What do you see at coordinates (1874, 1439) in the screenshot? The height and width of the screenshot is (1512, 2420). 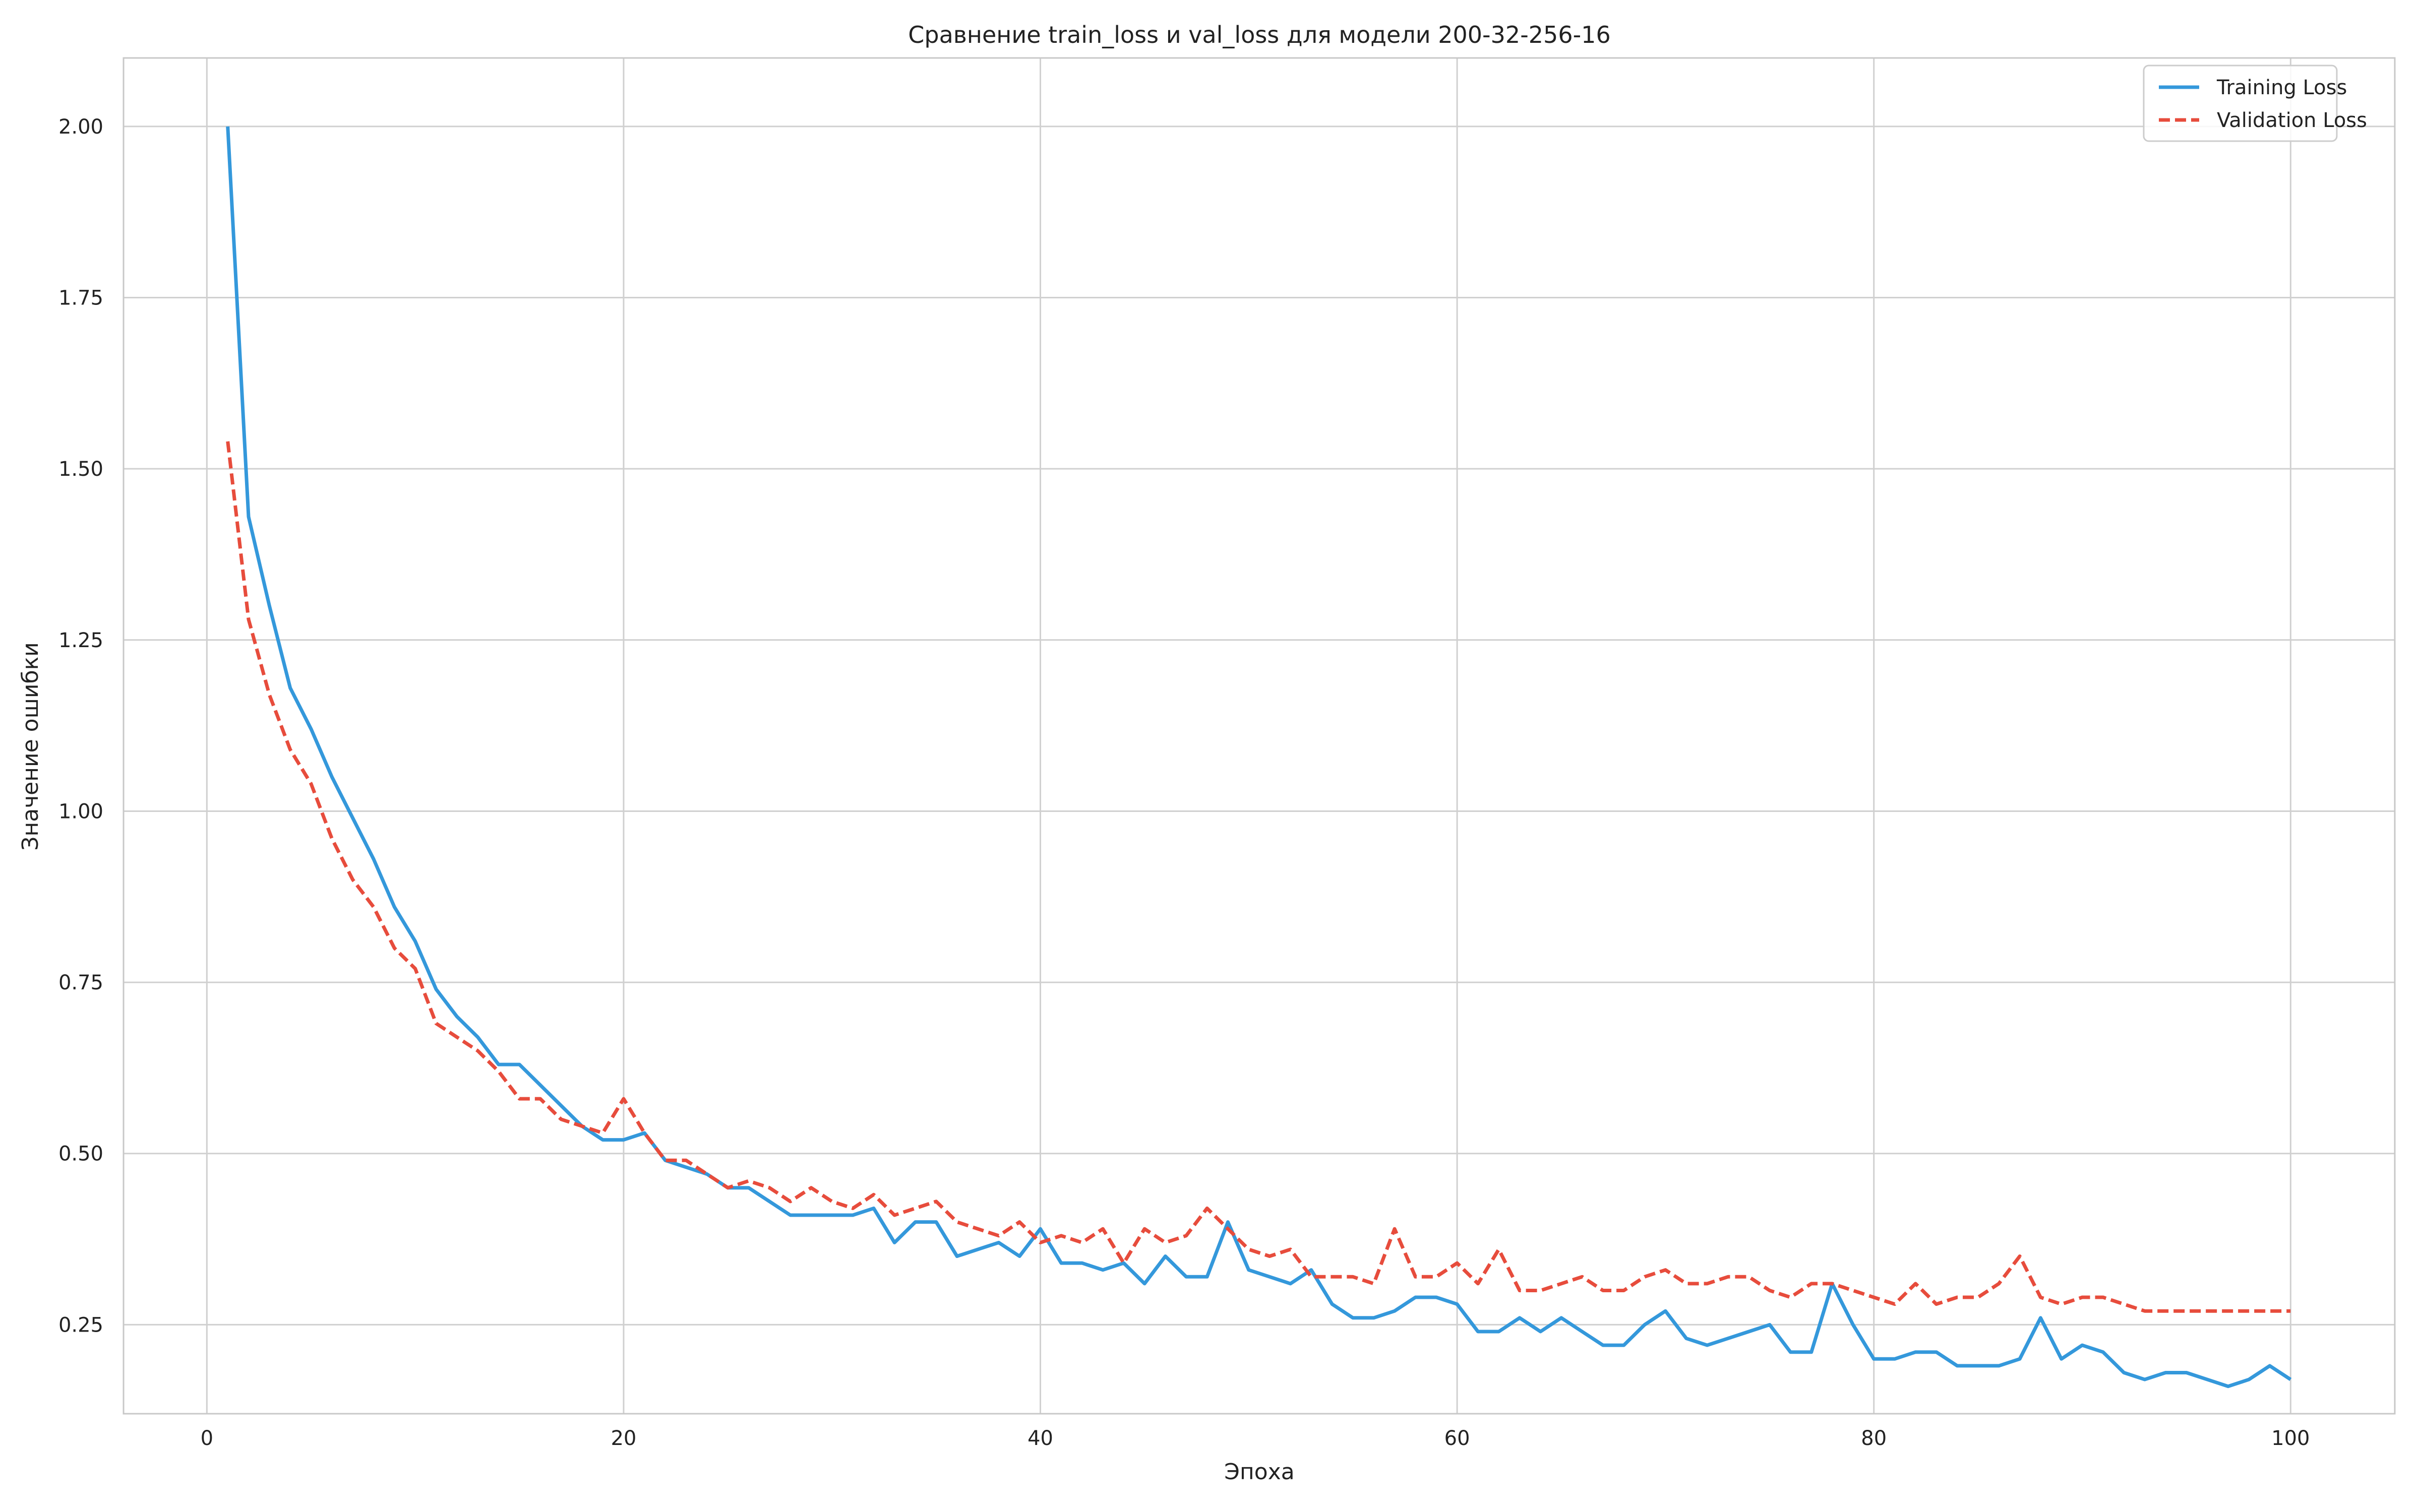 I see `x-tick-label: 80` at bounding box center [1874, 1439].